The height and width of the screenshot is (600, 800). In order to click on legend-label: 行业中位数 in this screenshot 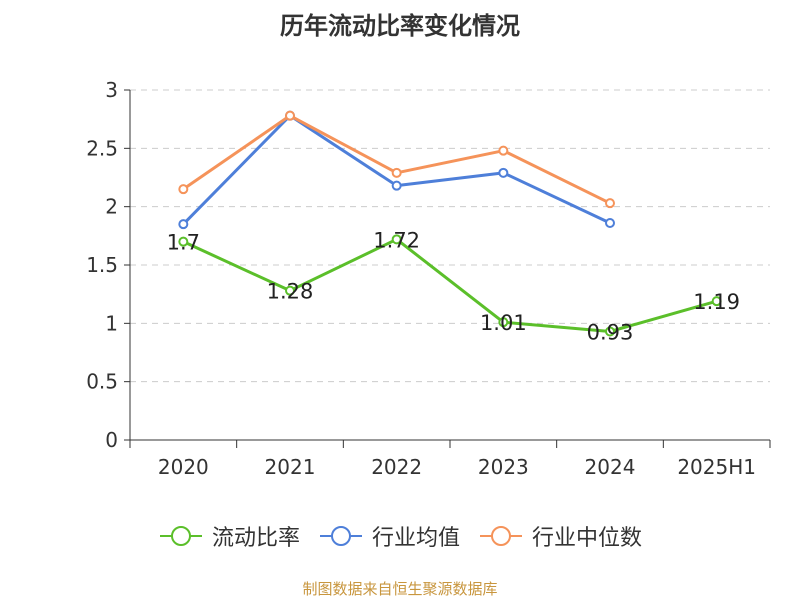, I will do `click(587, 538)`.